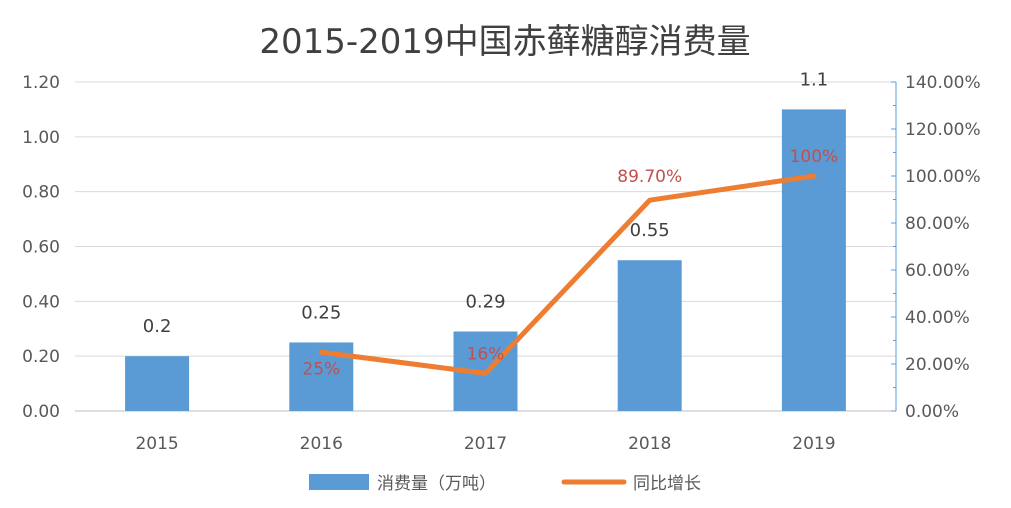 The image size is (1011, 508). What do you see at coordinates (937, 365) in the screenshot?
I see `right-tick-label: 20.00%` at bounding box center [937, 365].